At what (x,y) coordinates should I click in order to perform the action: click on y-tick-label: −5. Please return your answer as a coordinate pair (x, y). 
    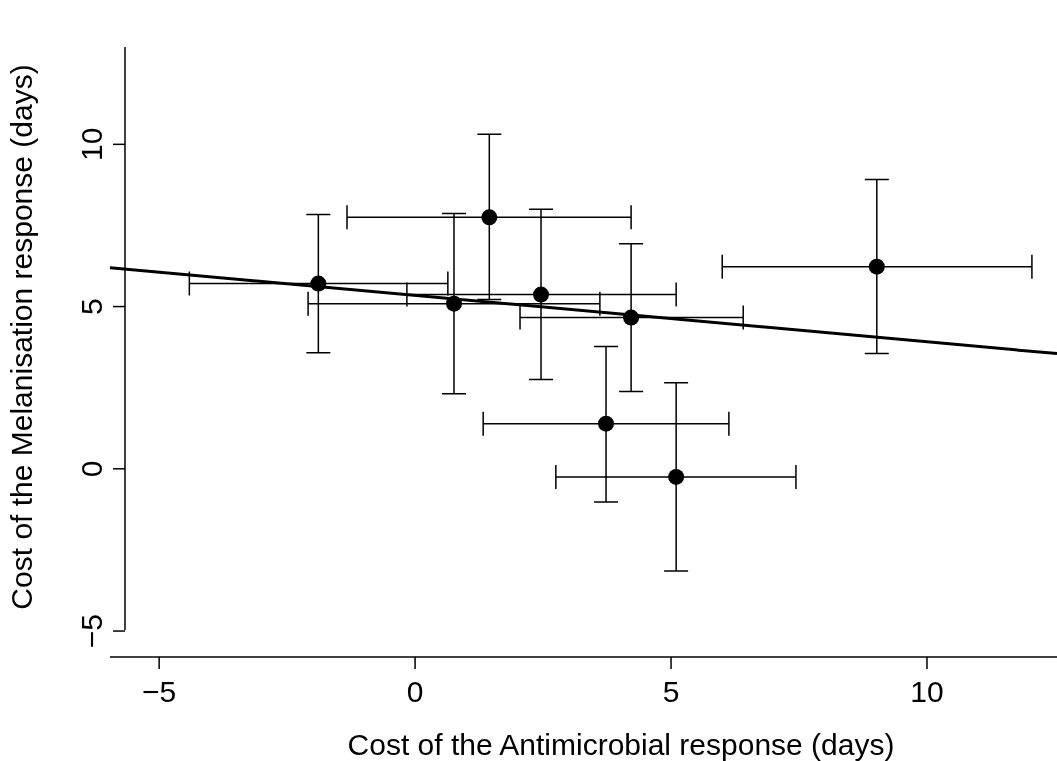
    Looking at the image, I should click on (91, 631).